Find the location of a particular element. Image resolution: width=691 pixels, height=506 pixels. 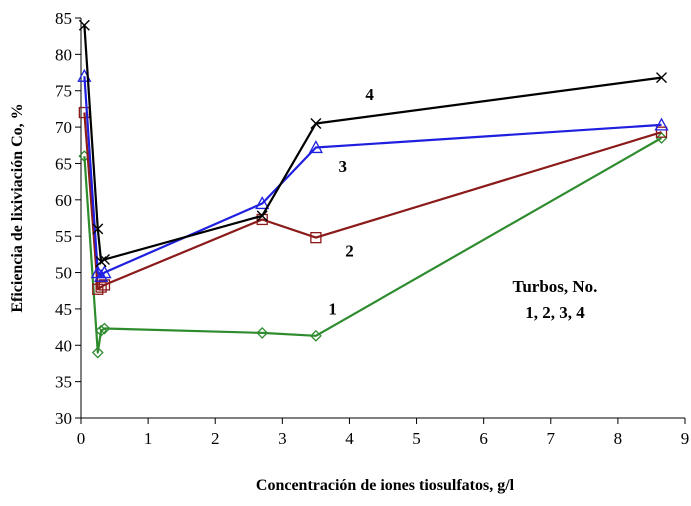

x-tick-label: 2 is located at coordinates (215, 438).